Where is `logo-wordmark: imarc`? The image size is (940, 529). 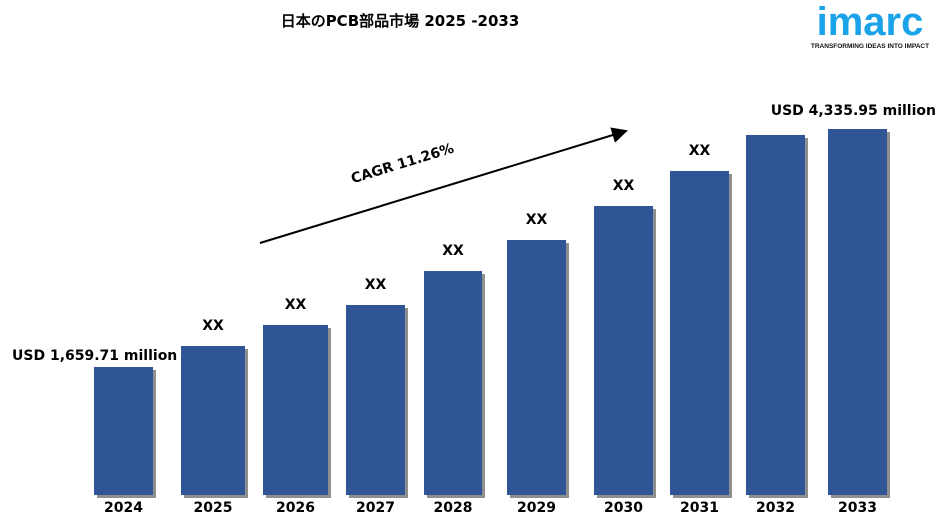 logo-wordmark: imarc is located at coordinates (870, 22).